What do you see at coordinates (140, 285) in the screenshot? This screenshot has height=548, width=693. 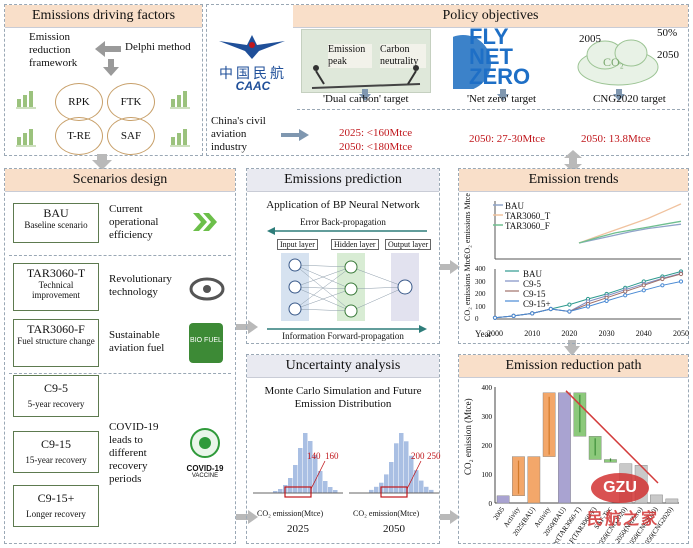 I see `tart-desc: Revolutionary technology` at bounding box center [140, 285].